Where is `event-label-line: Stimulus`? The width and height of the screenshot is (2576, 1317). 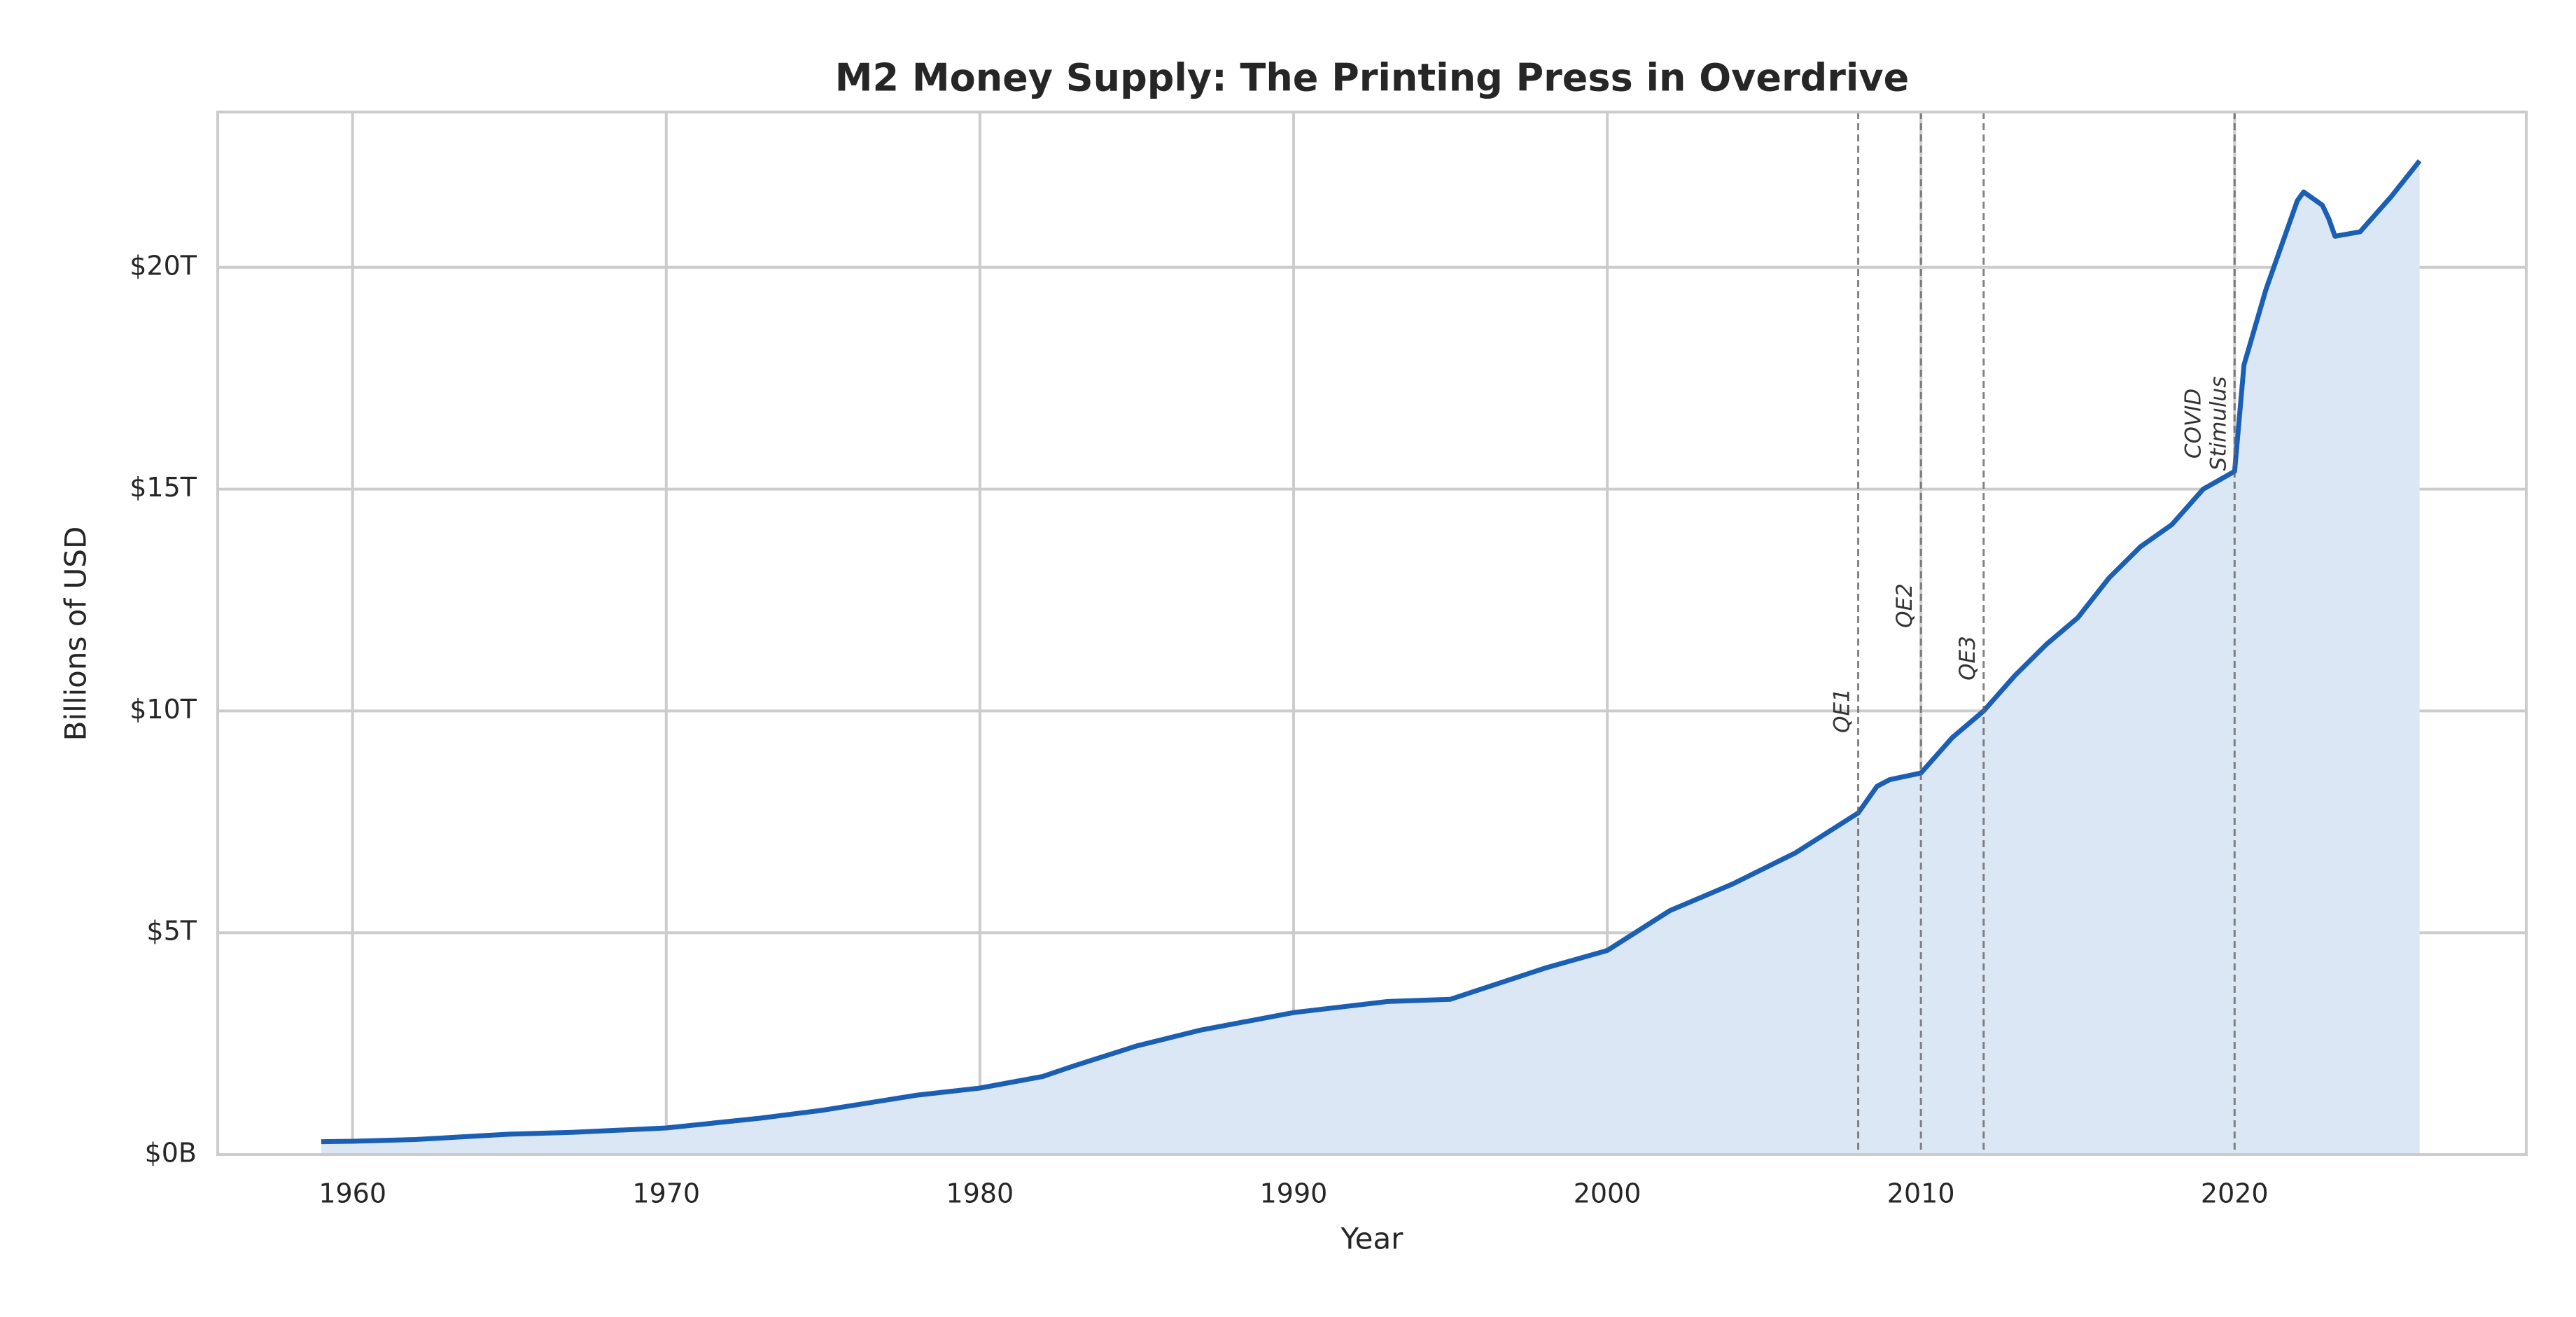 event-label-line: Stimulus is located at coordinates (2218, 424).